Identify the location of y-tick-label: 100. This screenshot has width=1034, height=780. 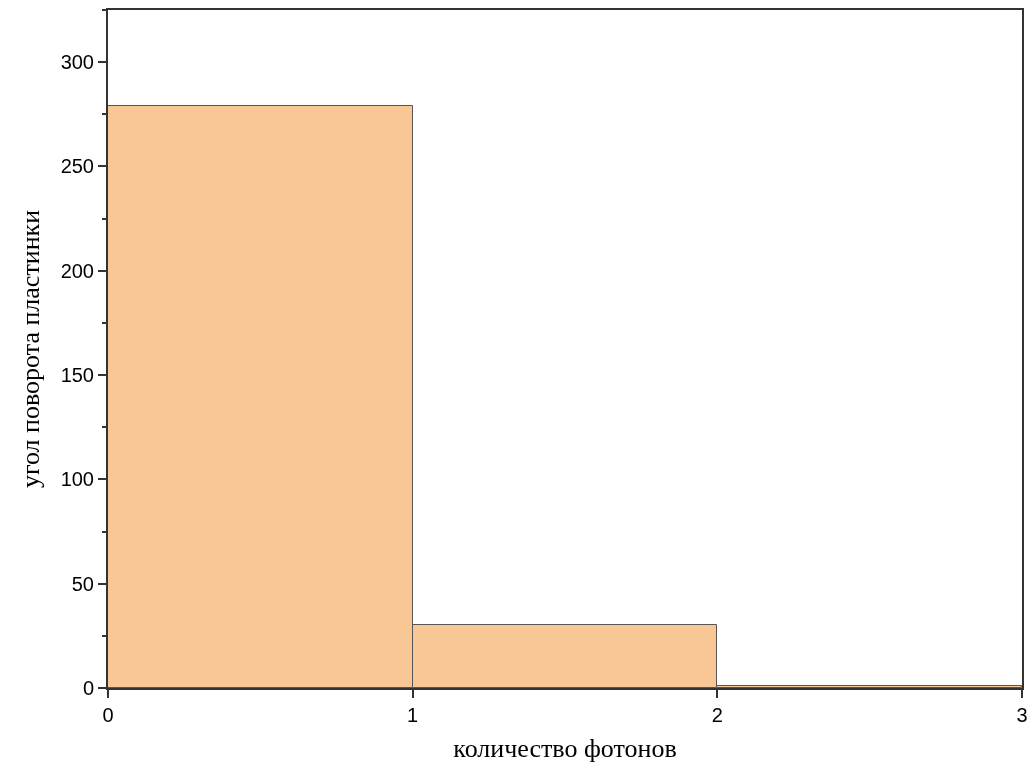
(77, 479).